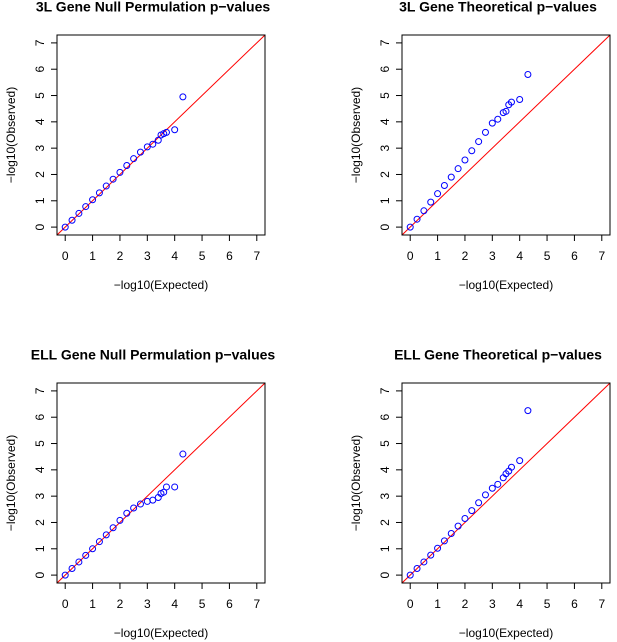 The width and height of the screenshot is (617, 642). I want to click on chart-title: ELL Gene Theoretical p−values, so click(498, 355).